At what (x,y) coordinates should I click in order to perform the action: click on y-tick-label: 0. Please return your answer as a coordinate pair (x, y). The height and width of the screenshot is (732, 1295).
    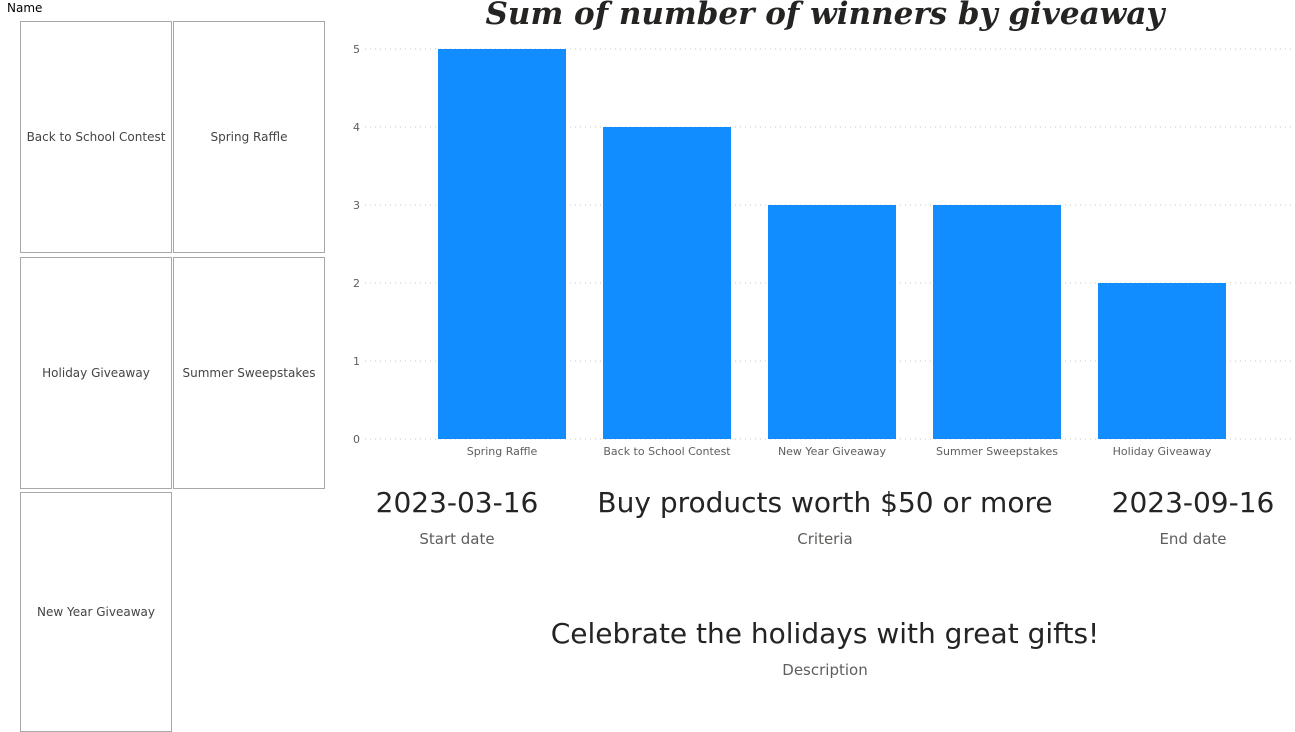
    Looking at the image, I should click on (356, 439).